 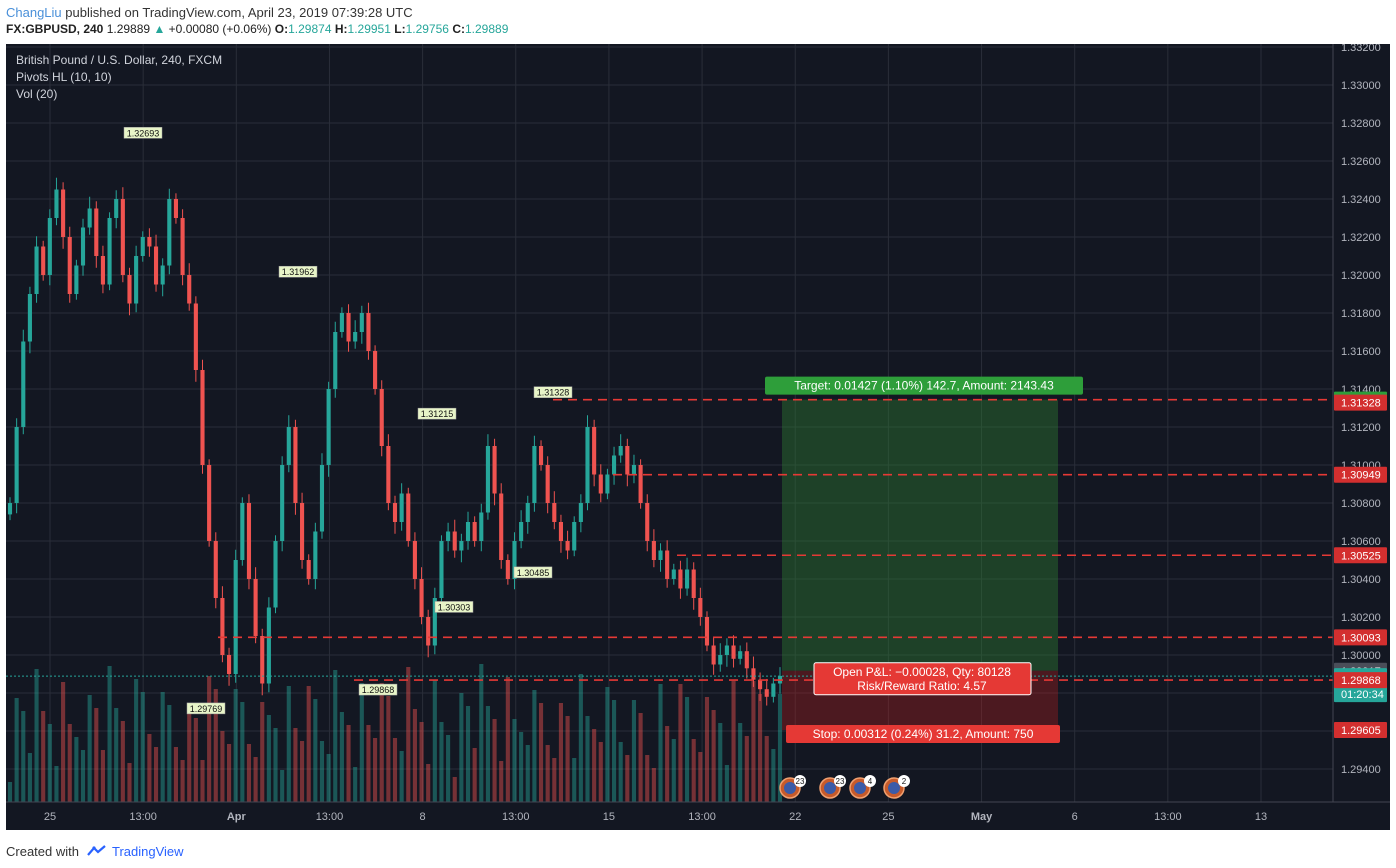 I want to click on time-tick: 25, so click(x=888, y=817).